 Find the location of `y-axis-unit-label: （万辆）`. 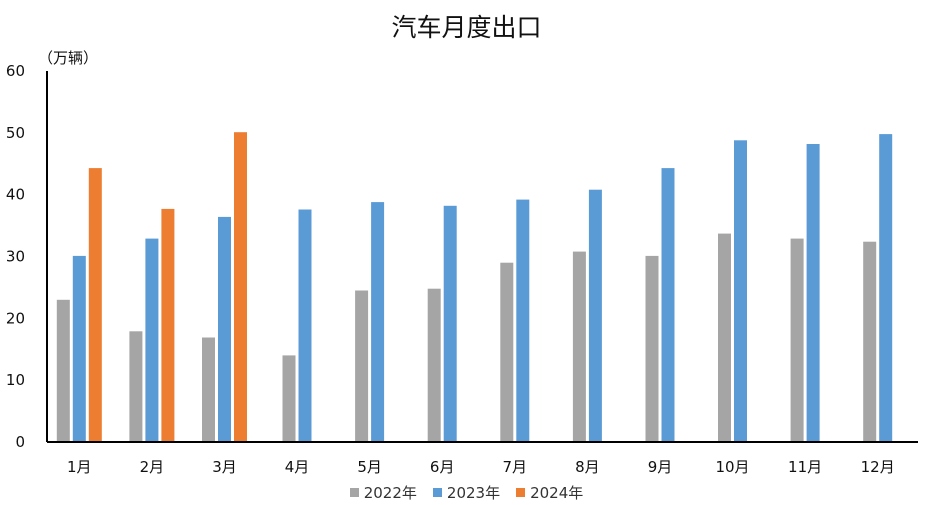

y-axis-unit-label: （万辆） is located at coordinates (68, 58).